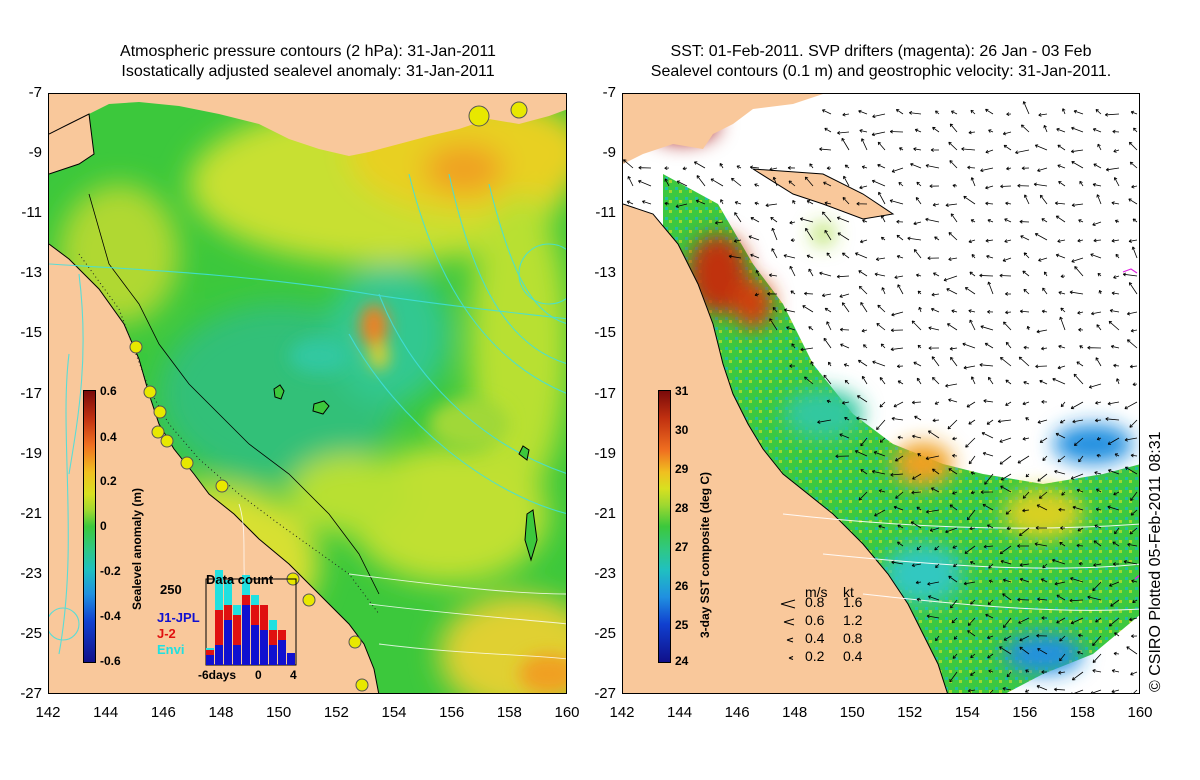 The height and width of the screenshot is (780, 1200). What do you see at coordinates (31, 273) in the screenshot?
I see `y-tick-label: -13` at bounding box center [31, 273].